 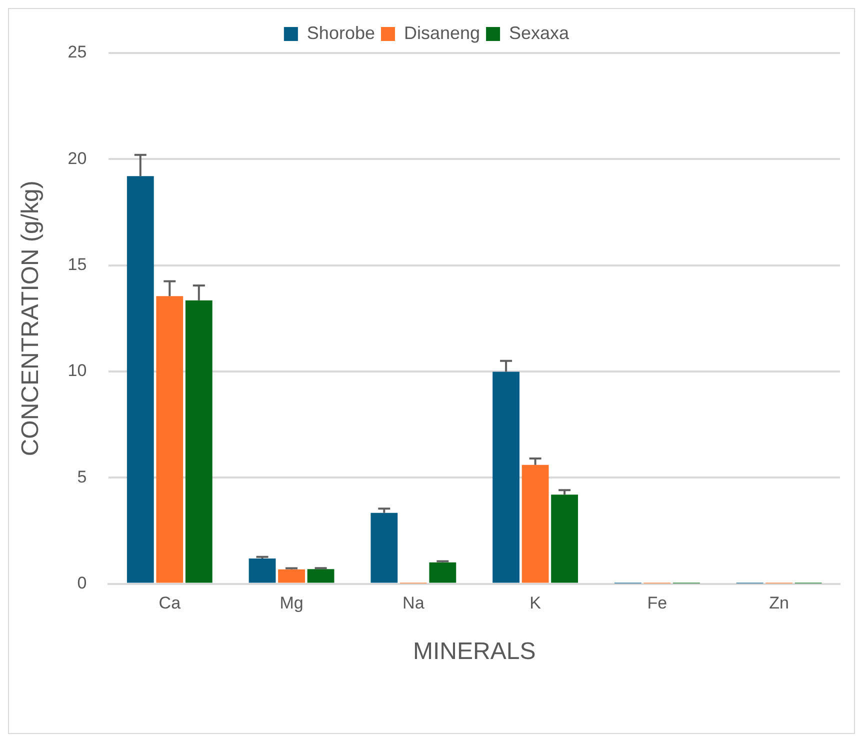 What do you see at coordinates (77, 52) in the screenshot?
I see `y-tick-label: 25` at bounding box center [77, 52].